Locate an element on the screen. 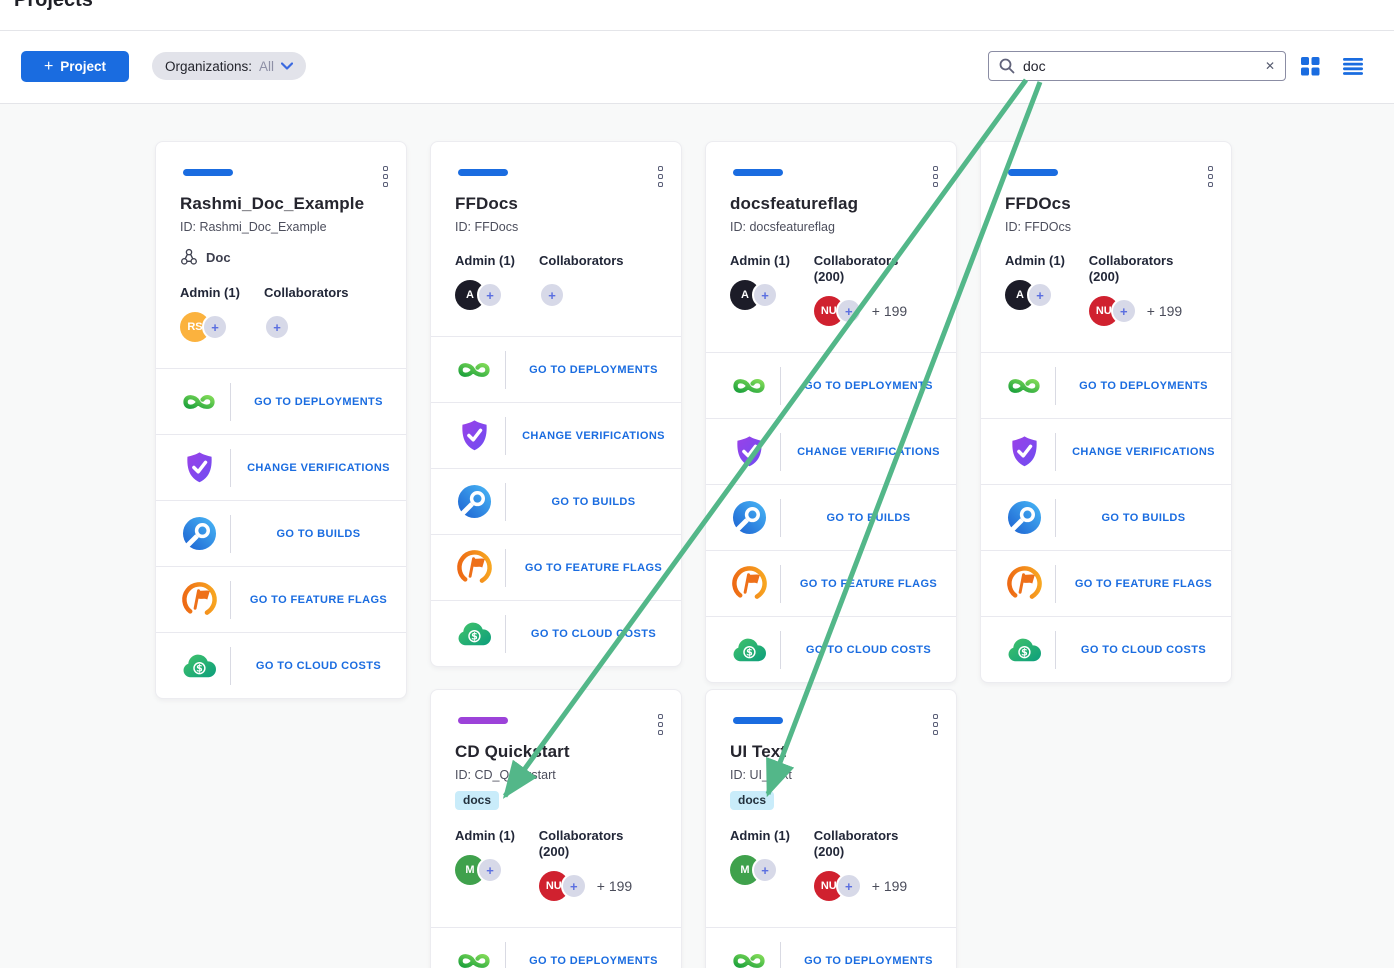 The height and width of the screenshot is (968, 1394). search-box: ✕ is located at coordinates (1137, 66).